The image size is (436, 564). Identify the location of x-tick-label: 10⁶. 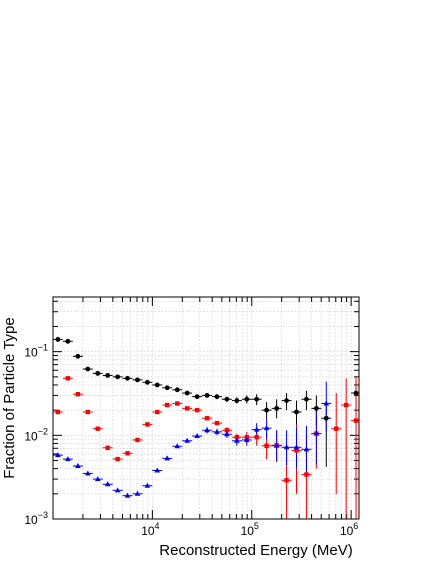
(349, 529).